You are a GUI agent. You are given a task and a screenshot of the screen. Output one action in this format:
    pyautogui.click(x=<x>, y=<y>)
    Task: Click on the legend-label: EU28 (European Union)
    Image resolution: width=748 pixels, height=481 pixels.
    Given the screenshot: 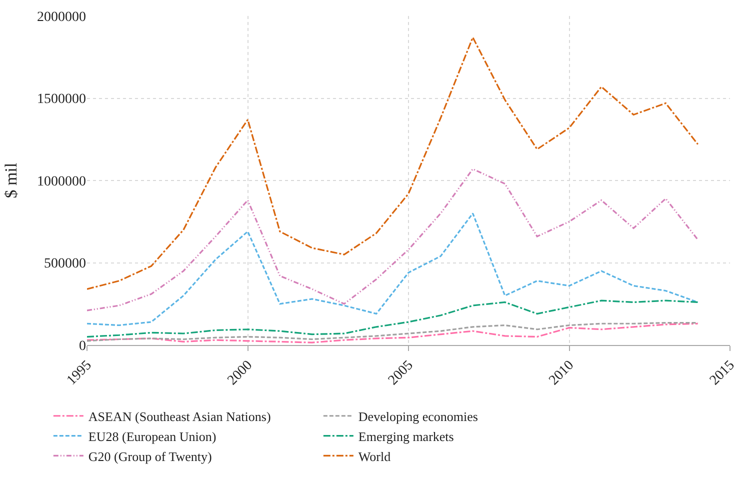 What is the action you would take?
    pyautogui.click(x=152, y=436)
    